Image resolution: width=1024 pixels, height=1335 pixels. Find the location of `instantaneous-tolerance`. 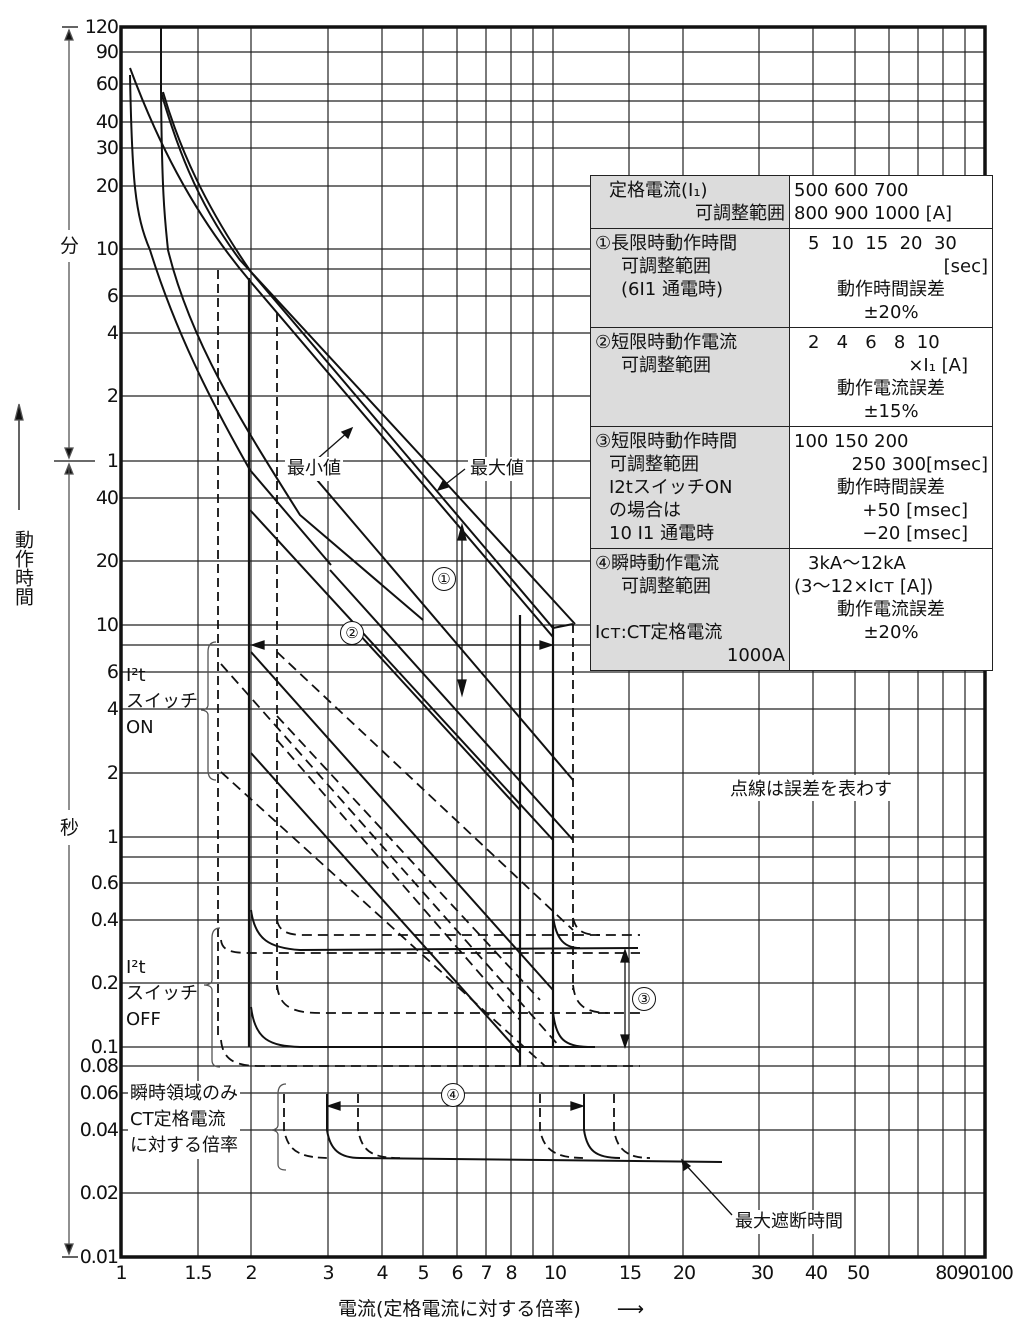

instantaneous-tolerance is located at coordinates (467, 1126).